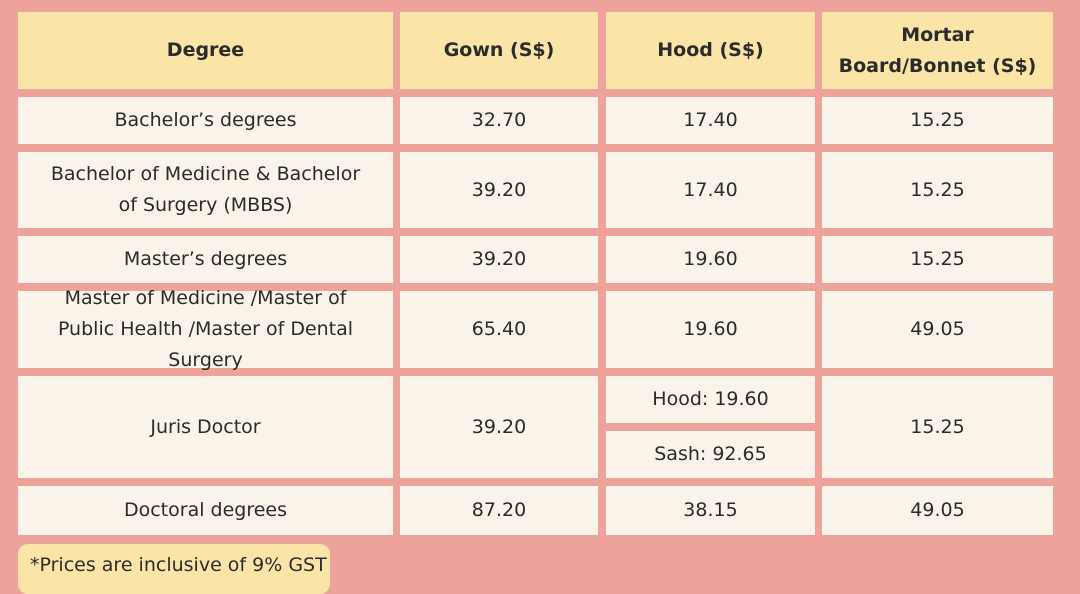 This screenshot has height=594, width=1080. I want to click on table-cell-gown: 87.20, so click(499, 510).